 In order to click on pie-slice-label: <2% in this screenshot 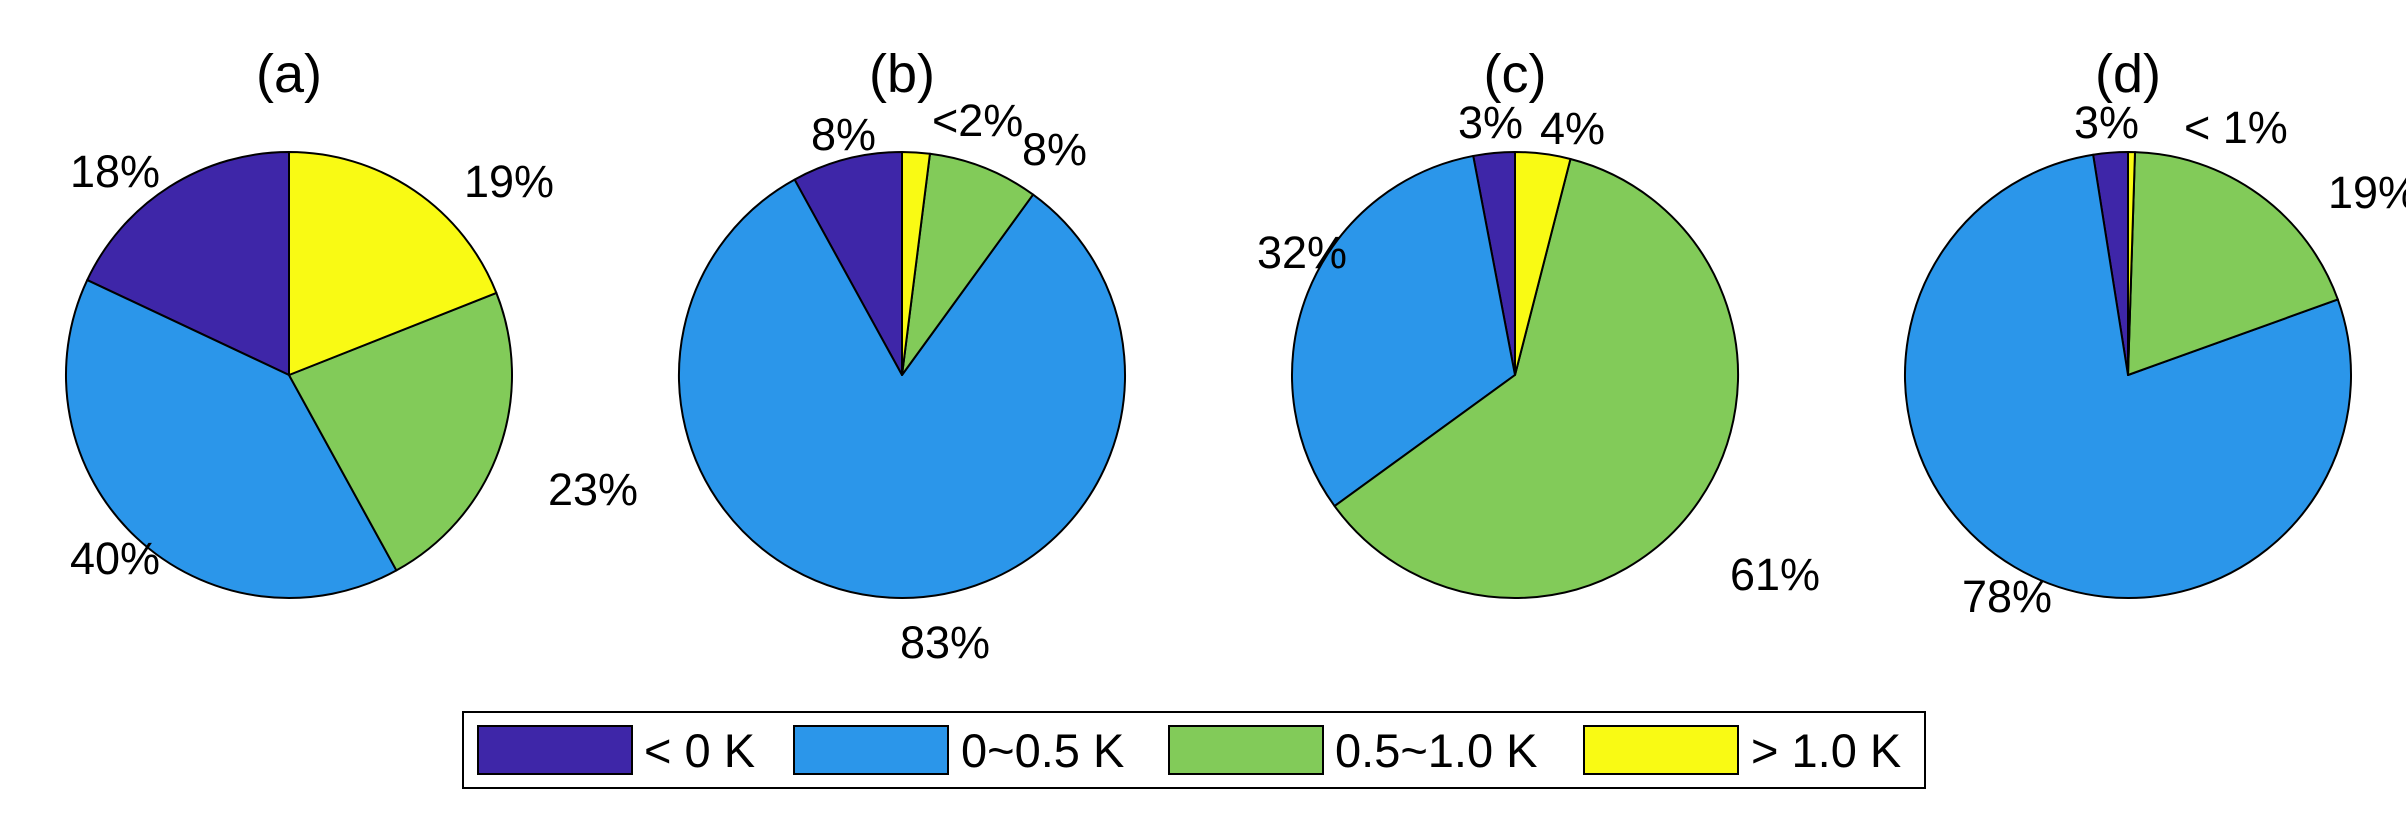, I will do `click(977, 120)`.